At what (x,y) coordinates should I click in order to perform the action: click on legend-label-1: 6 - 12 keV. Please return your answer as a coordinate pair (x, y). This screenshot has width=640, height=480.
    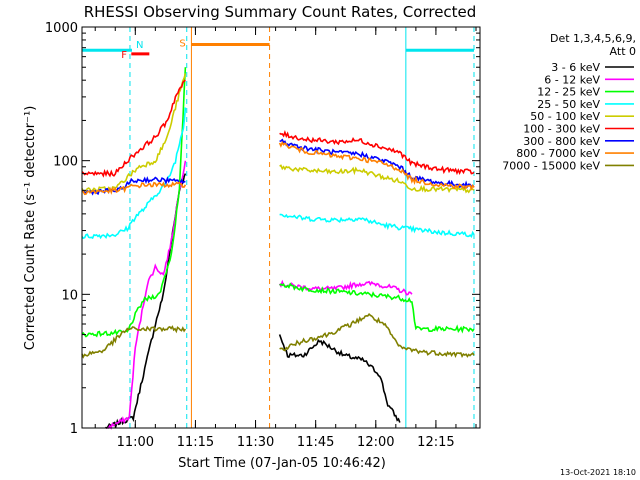
    Looking at the image, I should click on (572, 79).